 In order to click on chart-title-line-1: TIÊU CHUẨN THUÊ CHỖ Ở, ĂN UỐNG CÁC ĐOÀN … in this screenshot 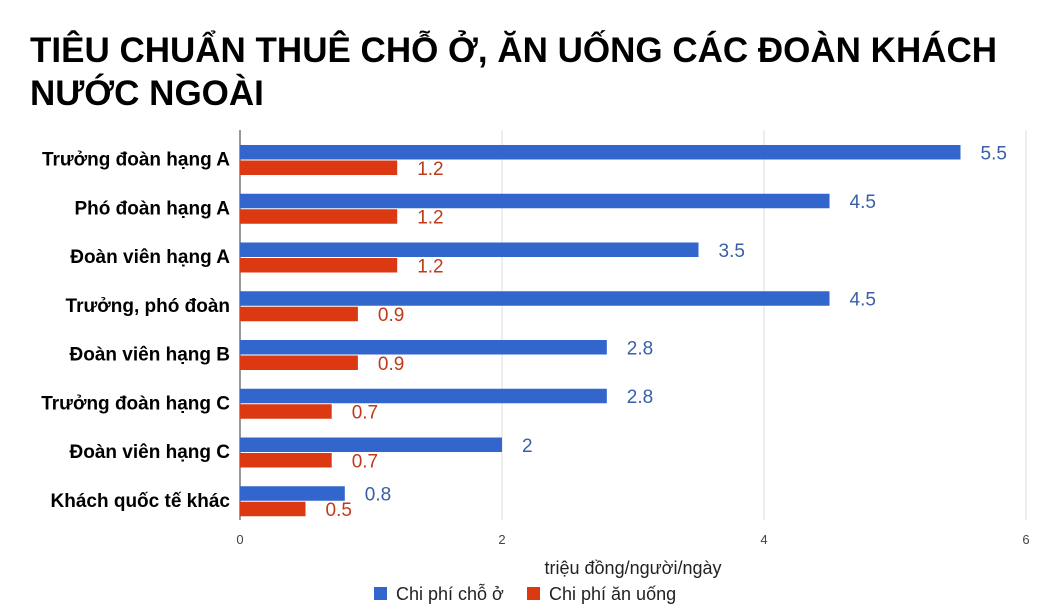, I will do `click(513, 50)`.